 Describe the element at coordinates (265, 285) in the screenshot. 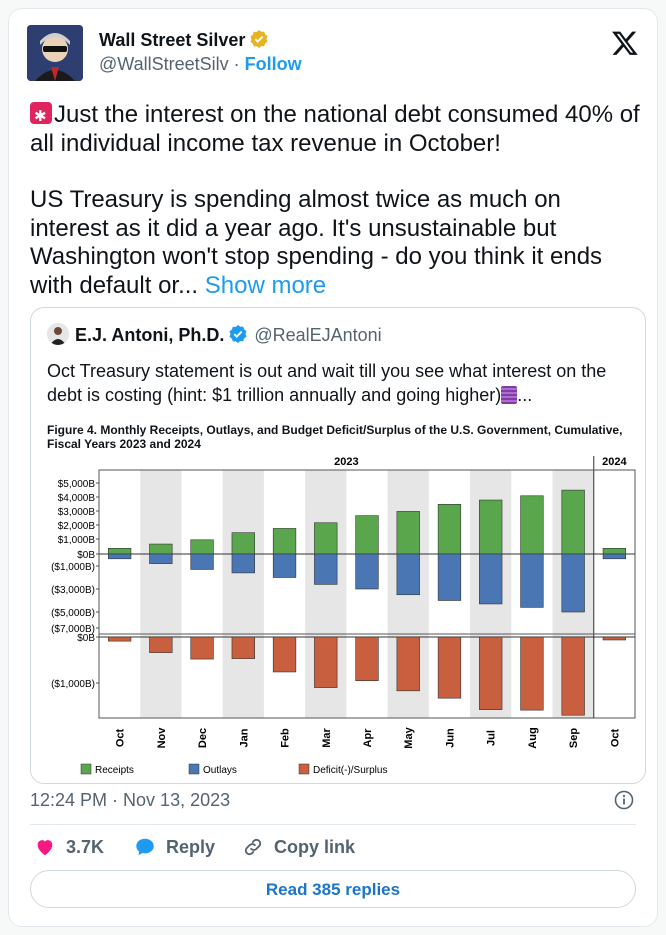

I see `show-more-link: Show more` at that location.